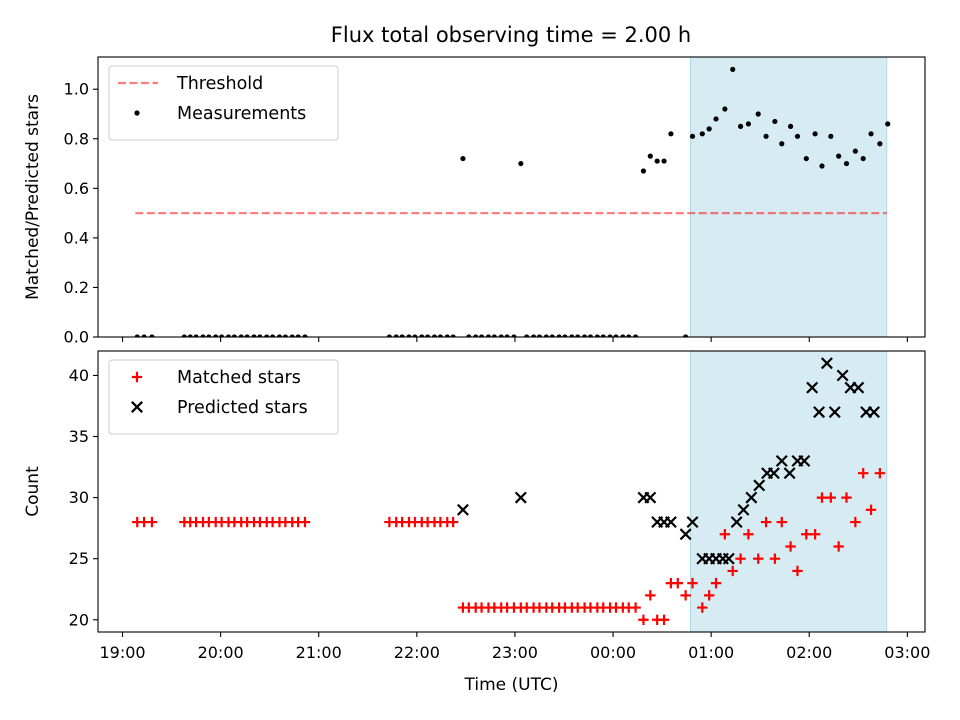 The width and height of the screenshot is (960, 720). What do you see at coordinates (137, 377) in the screenshot?
I see `legend-handle` at bounding box center [137, 377].